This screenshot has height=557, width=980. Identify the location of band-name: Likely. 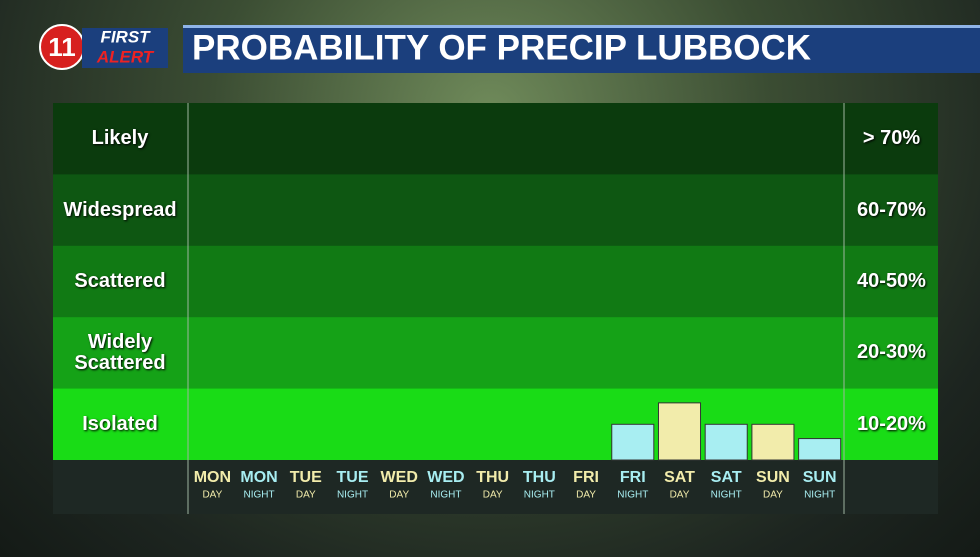
(120, 138).